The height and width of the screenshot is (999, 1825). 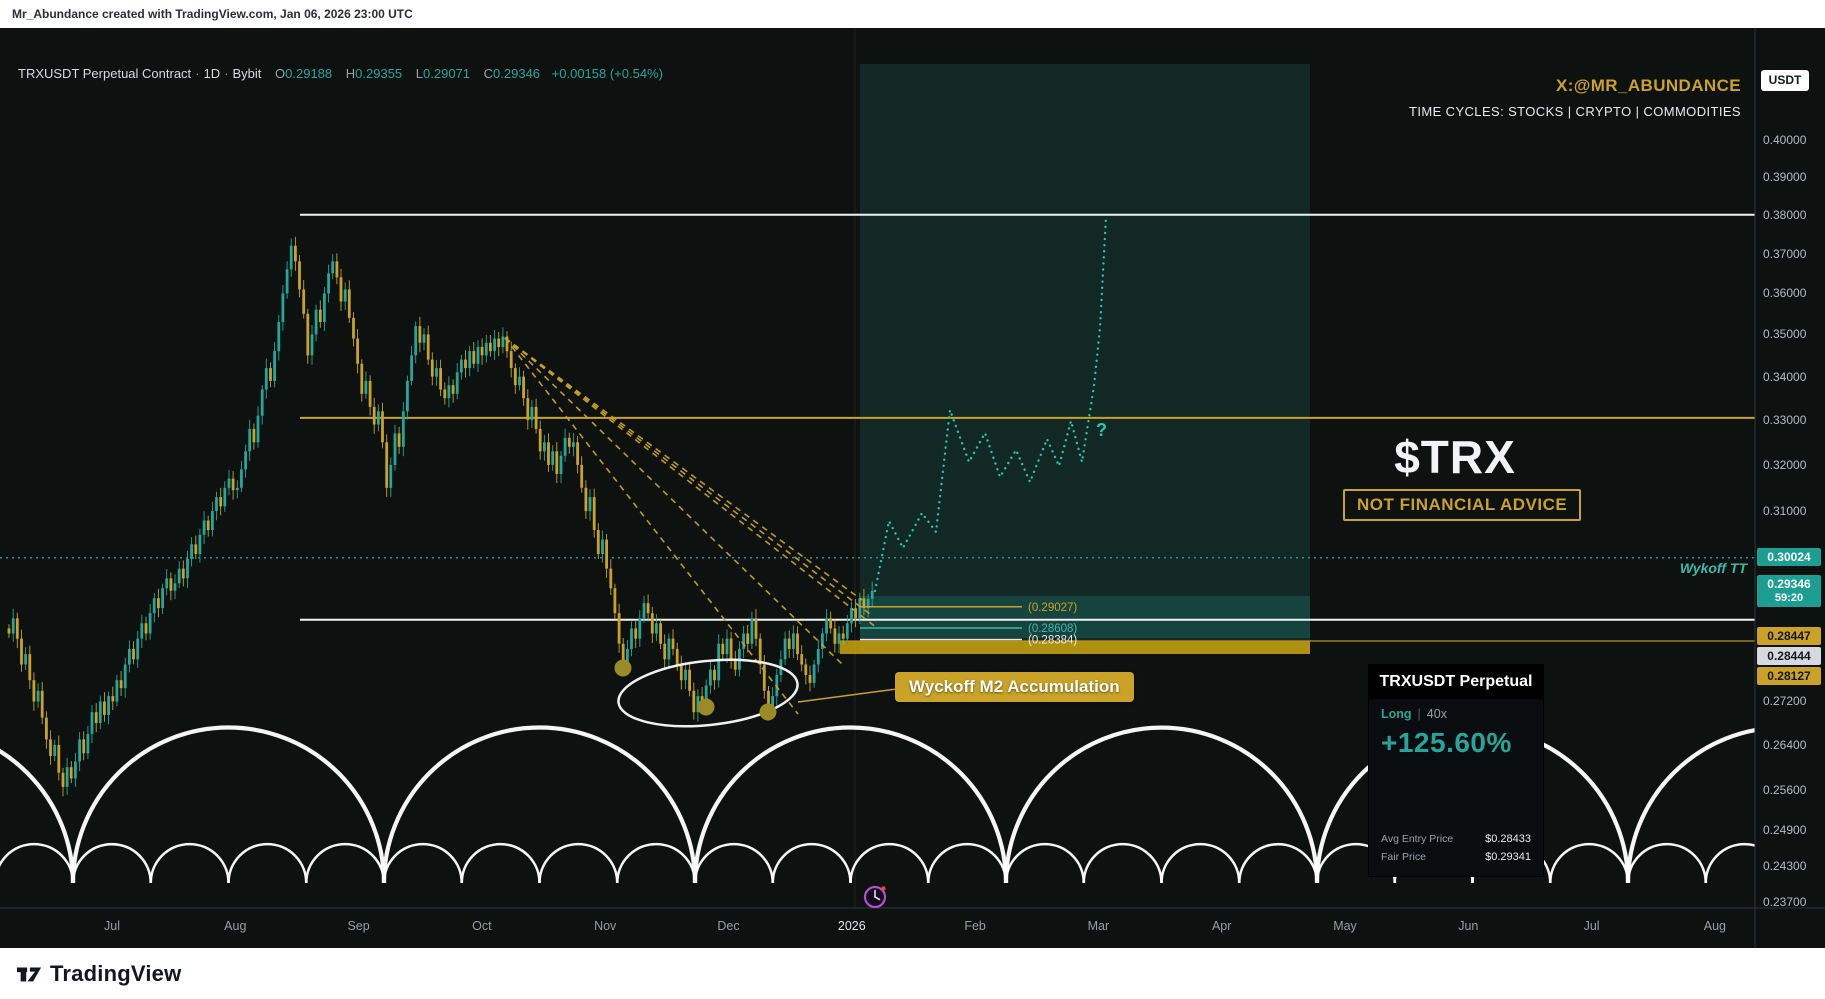 I want to click on low-value: 0.29071, so click(x=447, y=73).